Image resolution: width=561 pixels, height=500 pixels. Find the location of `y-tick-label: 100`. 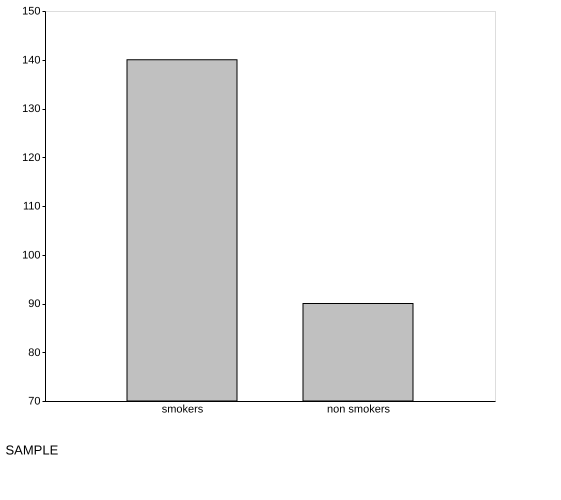

y-tick-label: 100 is located at coordinates (31, 255).